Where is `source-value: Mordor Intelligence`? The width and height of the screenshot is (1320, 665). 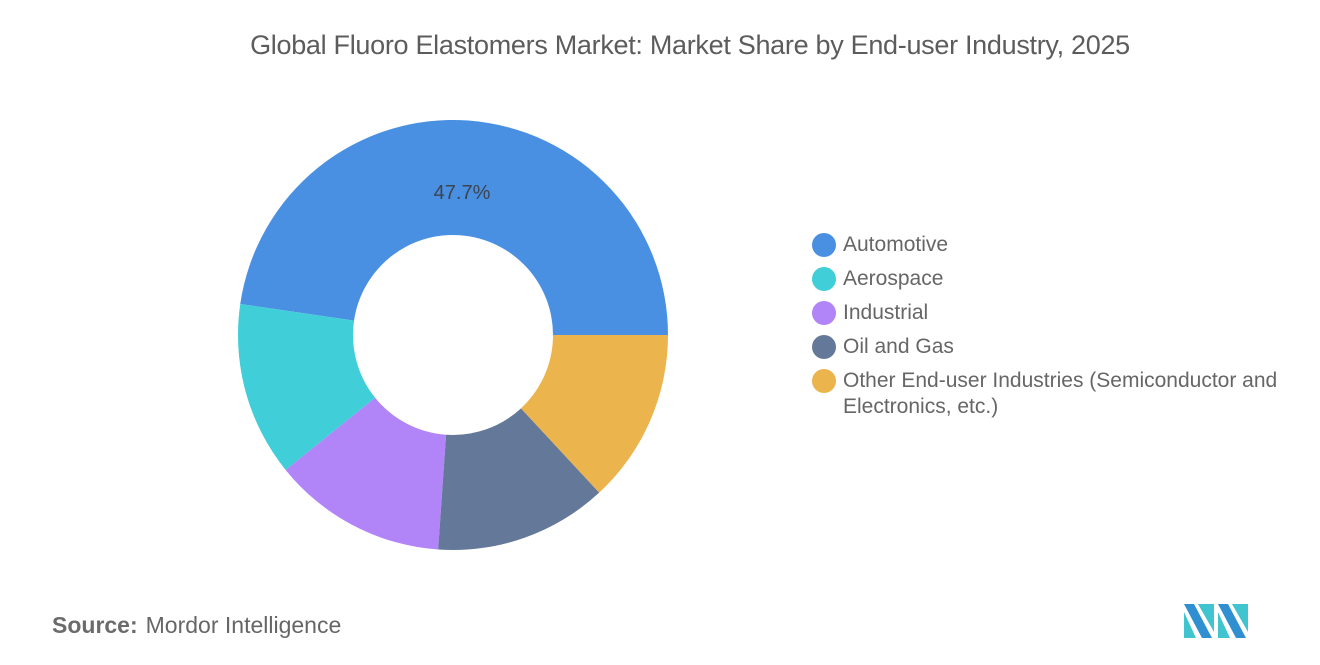 source-value: Mordor Intelligence is located at coordinates (243, 625).